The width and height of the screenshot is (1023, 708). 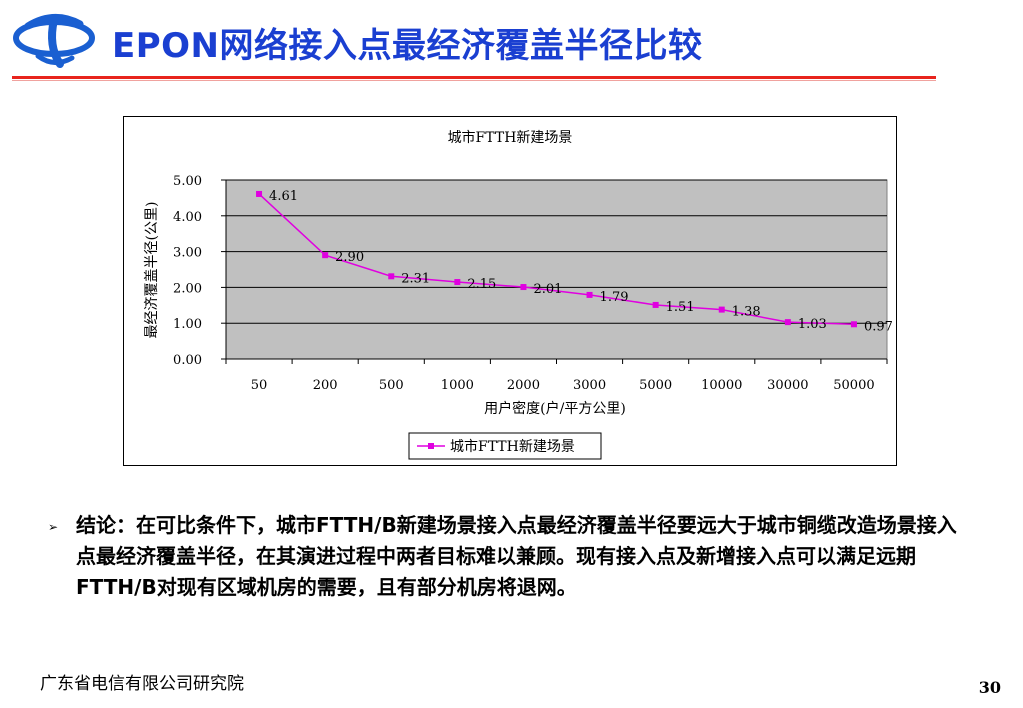 I want to click on legend: 城市FTTH新建场景, so click(x=505, y=446).